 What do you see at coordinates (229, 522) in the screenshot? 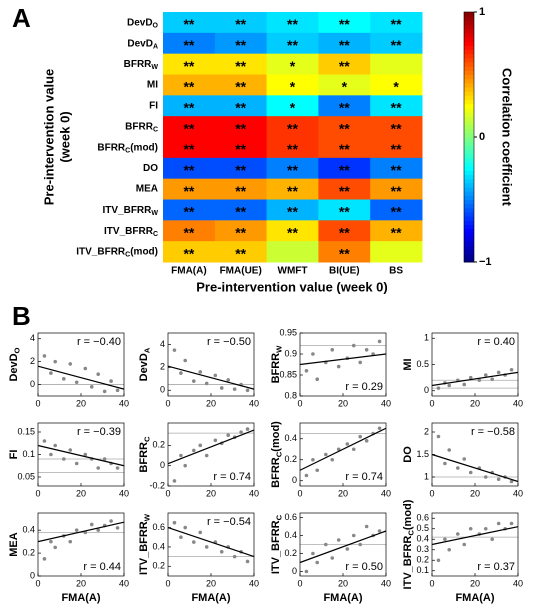
I see `r-annotation: r = −0.54` at bounding box center [229, 522].